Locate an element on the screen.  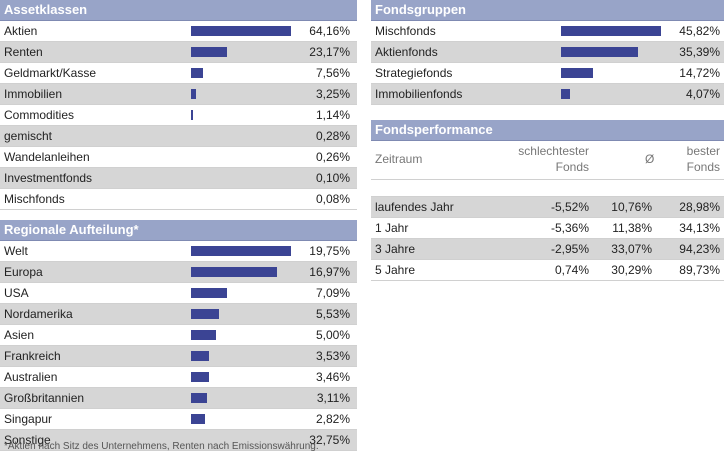
row-value: 3,11% is located at coordinates (333, 398).